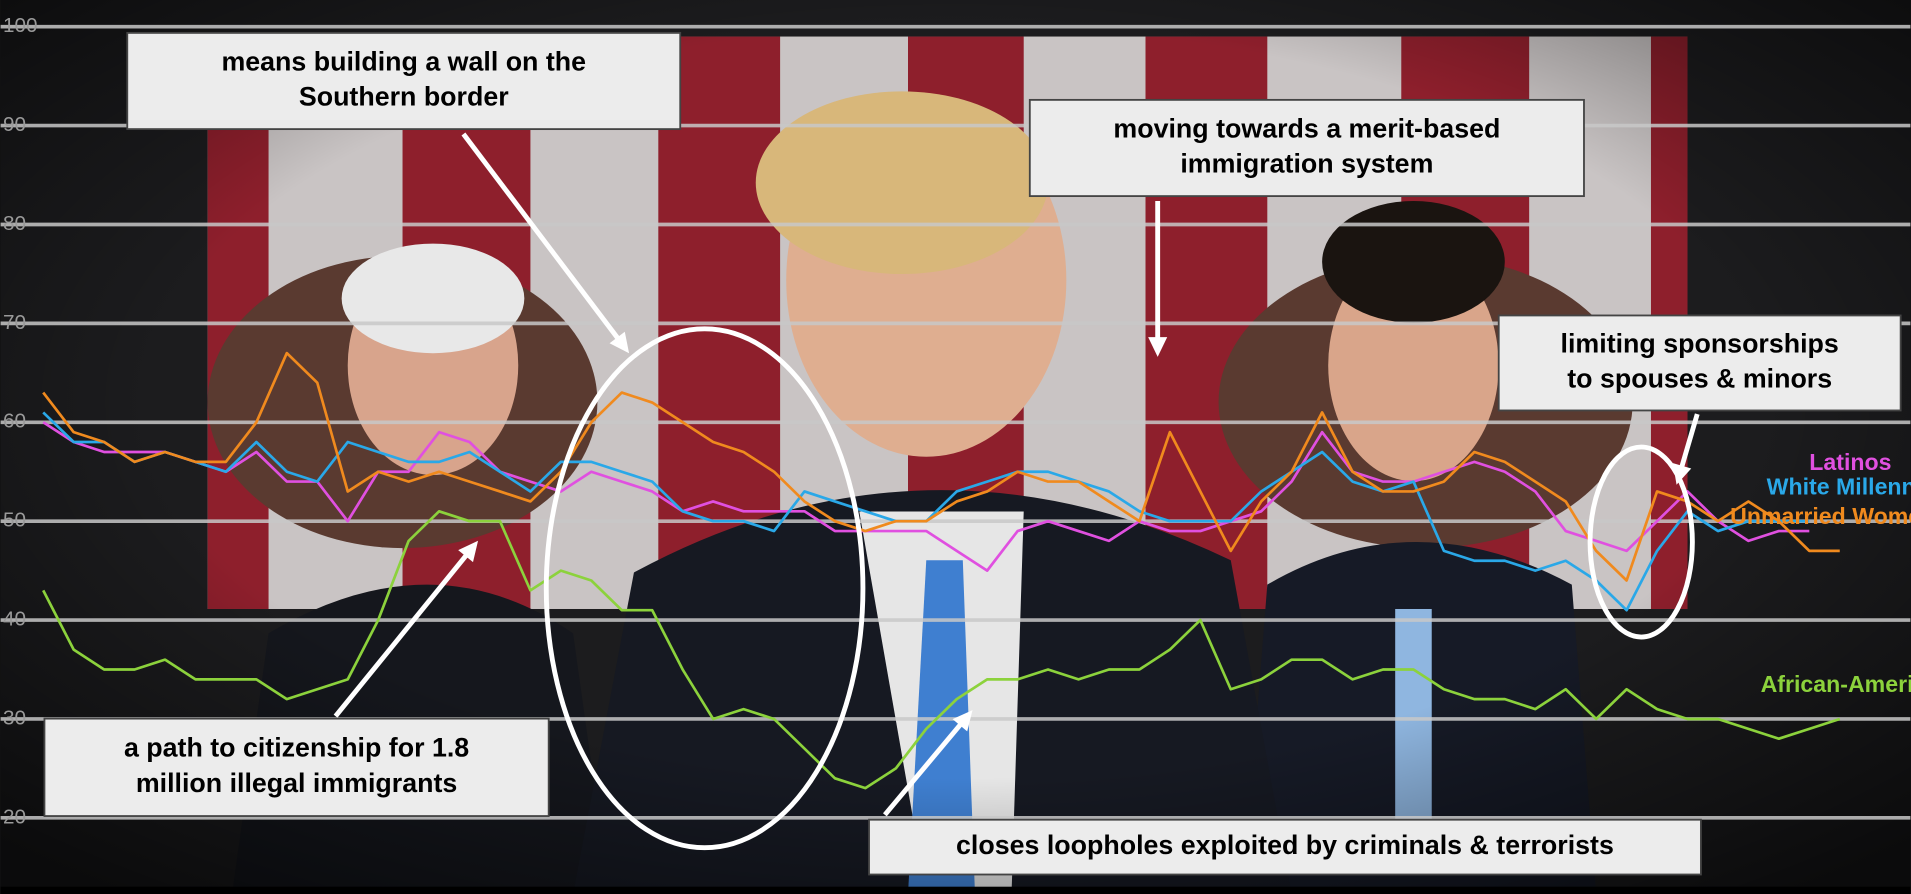 This screenshot has width=1911, height=894. Describe the element at coordinates (14, 223) in the screenshot. I see `y-tick-label: 80` at that location.